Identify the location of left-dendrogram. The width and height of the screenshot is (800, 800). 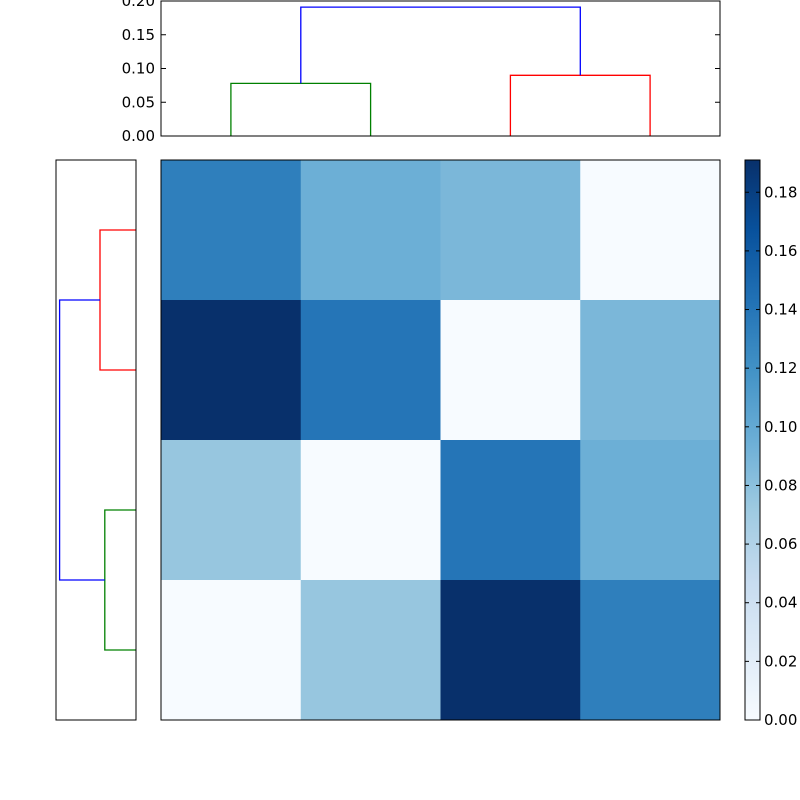
(96, 440).